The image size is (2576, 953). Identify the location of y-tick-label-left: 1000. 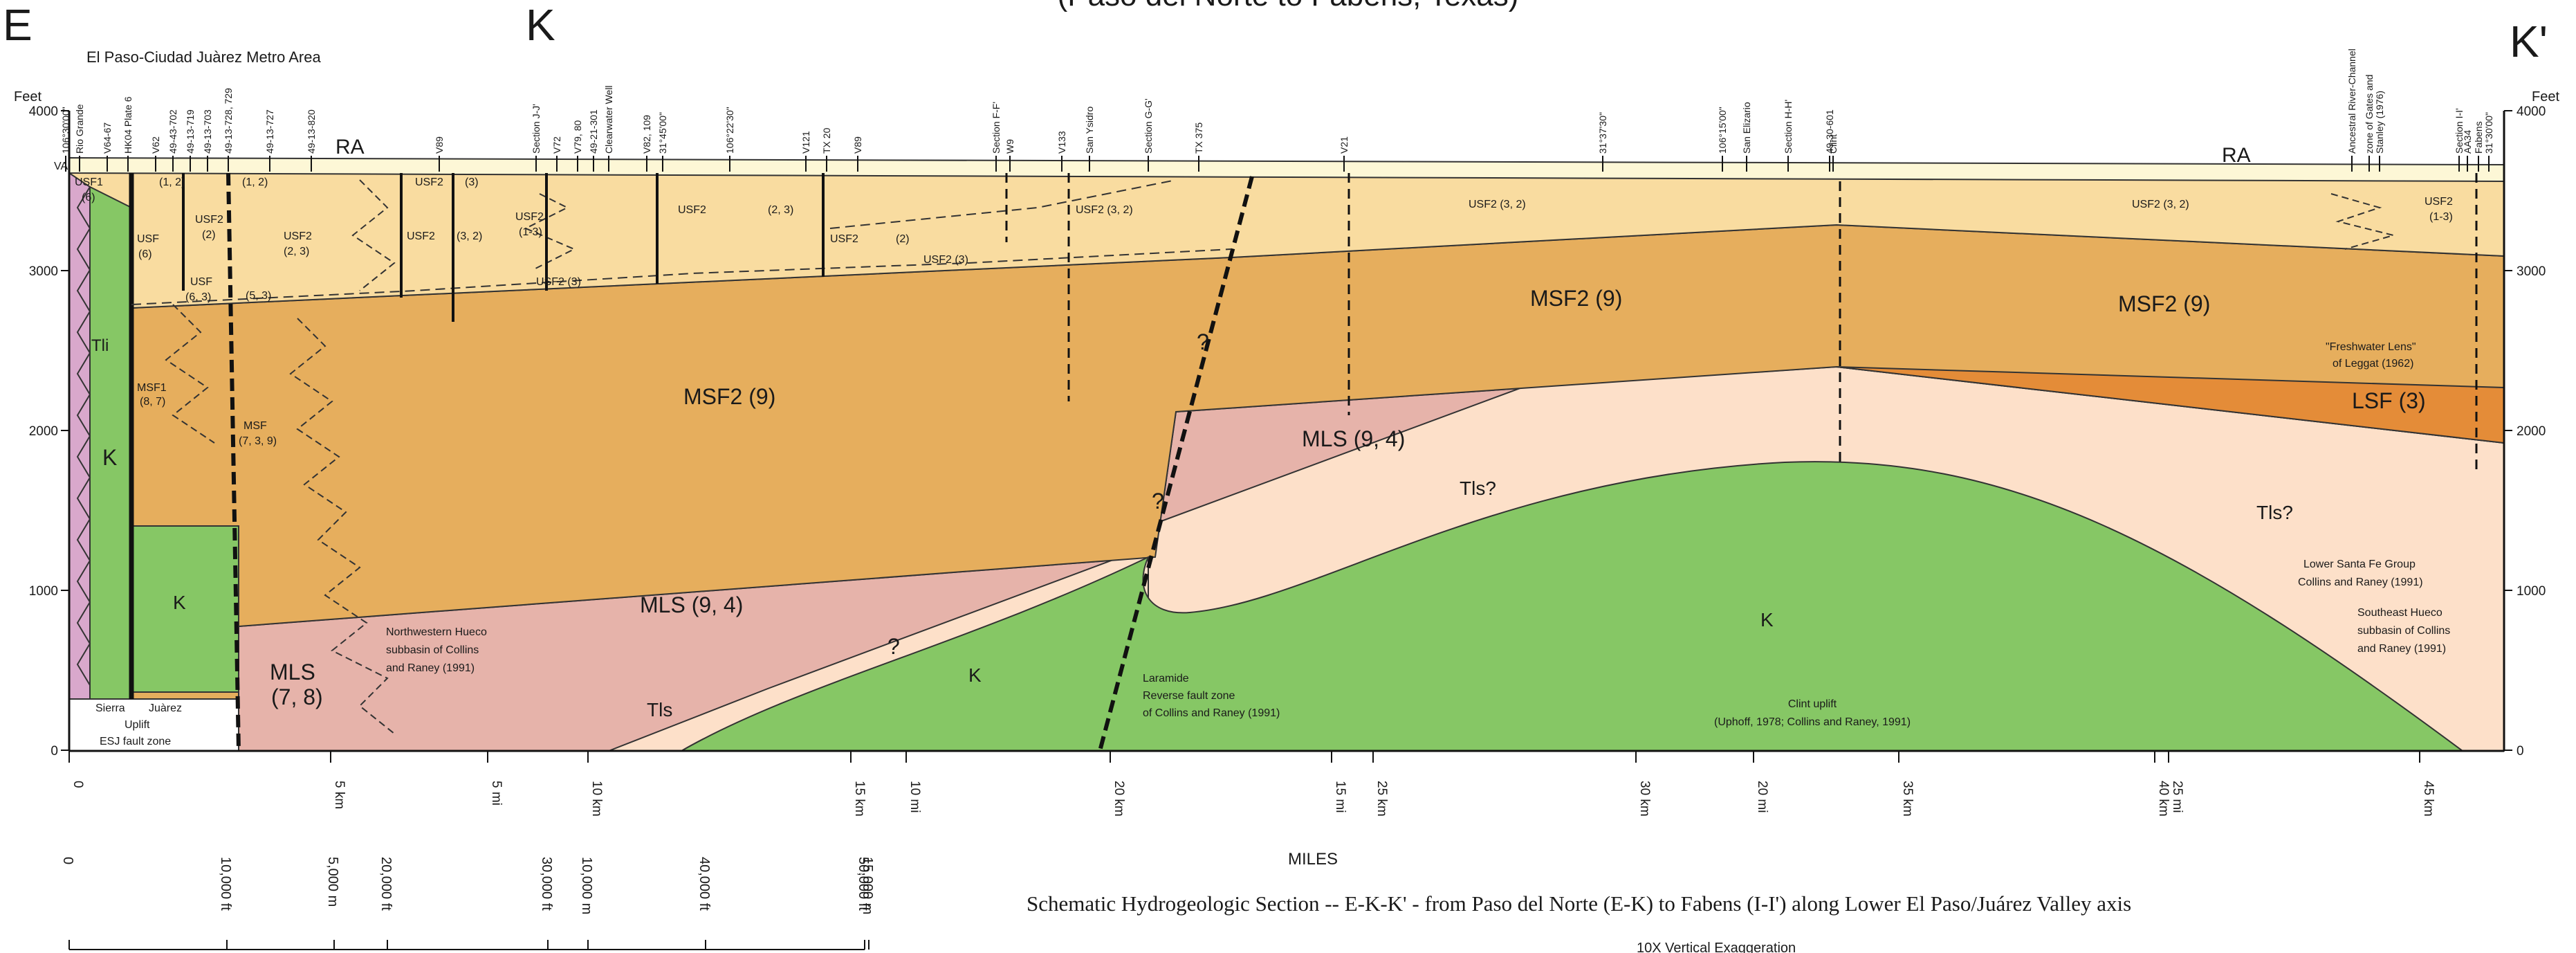
(43, 591).